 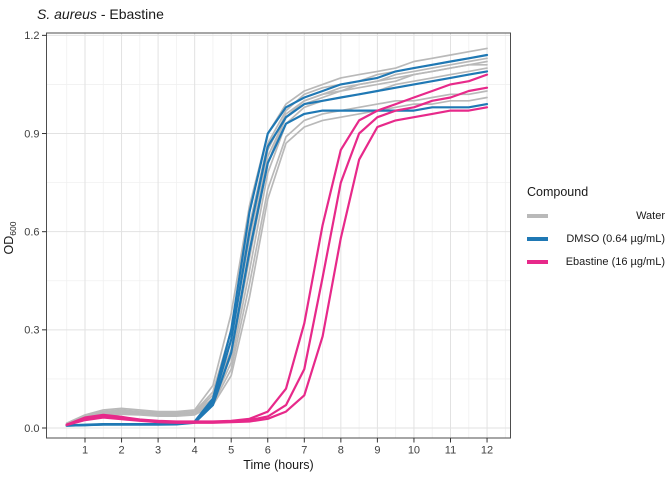 I want to click on plot-title-organism: S. aureus, so click(x=67, y=14).